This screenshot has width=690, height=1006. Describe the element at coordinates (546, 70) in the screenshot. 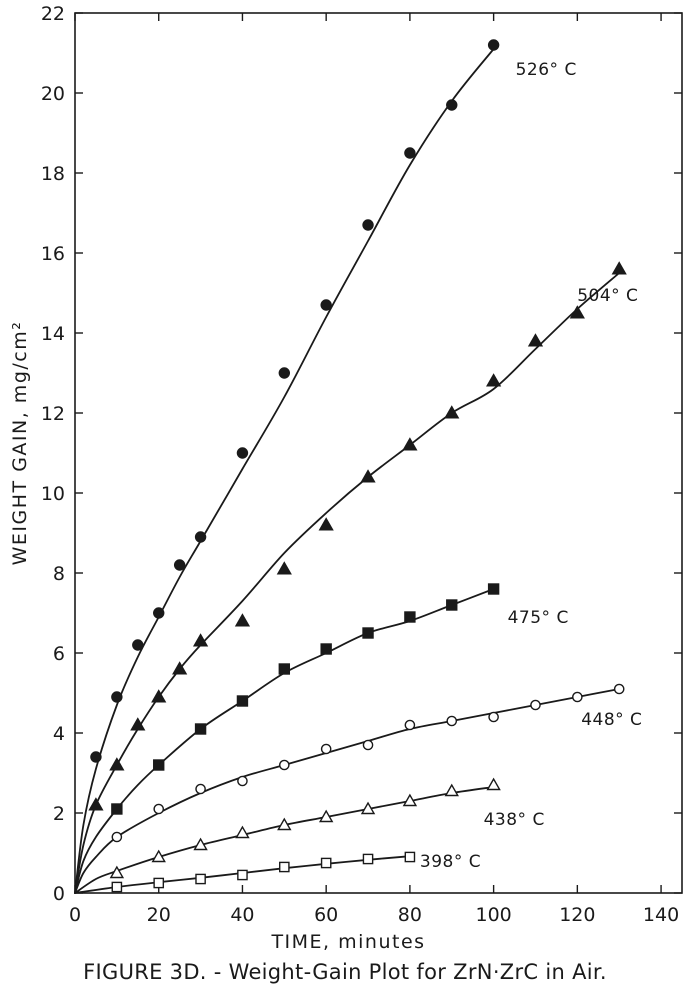

I see `series-label: 526° C` at that location.